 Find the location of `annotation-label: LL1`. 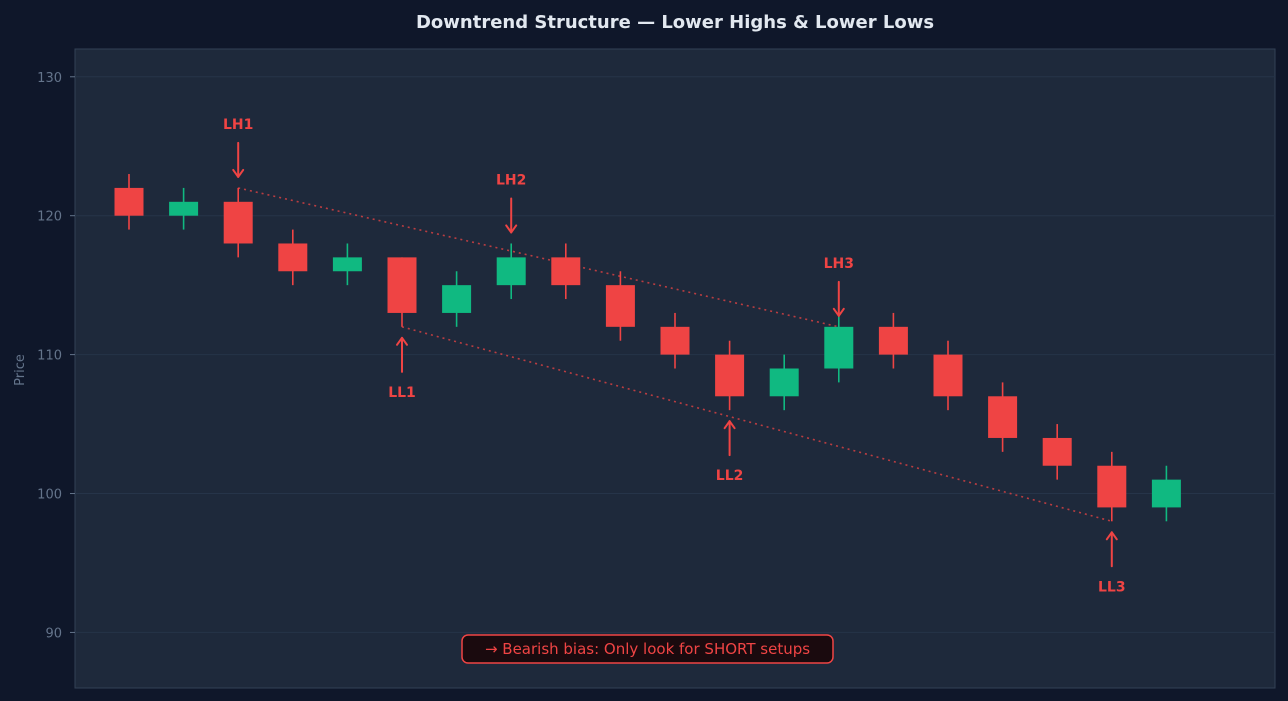

annotation-label: LL1 is located at coordinates (402, 393).